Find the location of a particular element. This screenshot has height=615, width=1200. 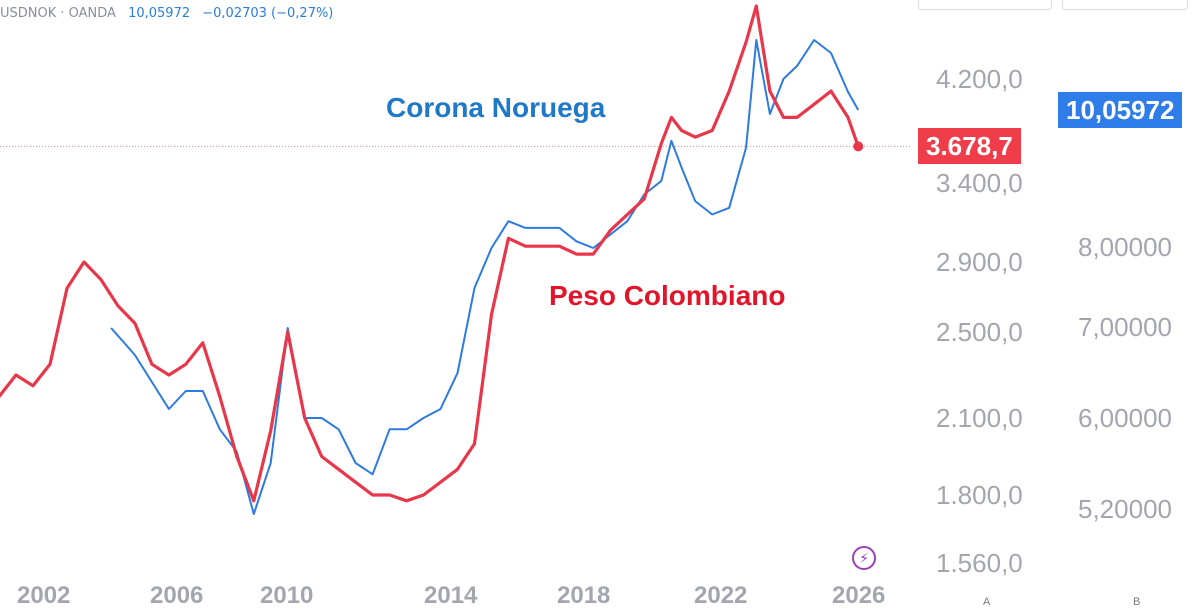

y-right-tick: 6,00000 is located at coordinates (1125, 418).